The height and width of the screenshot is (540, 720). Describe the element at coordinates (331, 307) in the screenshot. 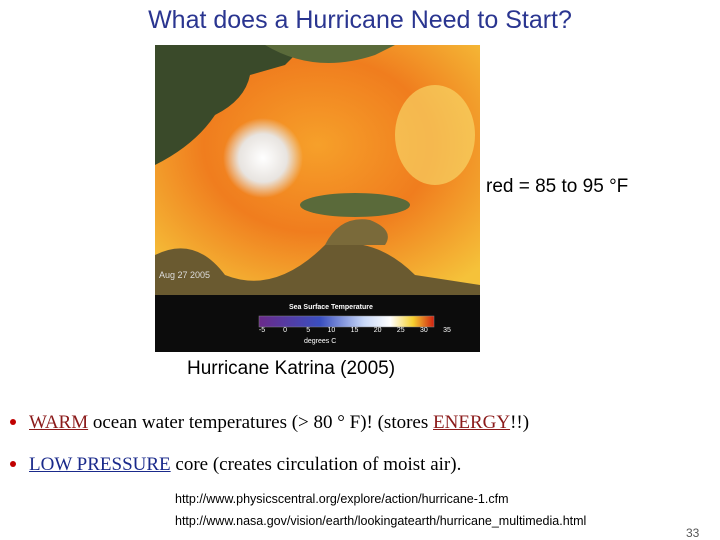

I see `image-legend-title: Sea Surface Temperature` at that location.